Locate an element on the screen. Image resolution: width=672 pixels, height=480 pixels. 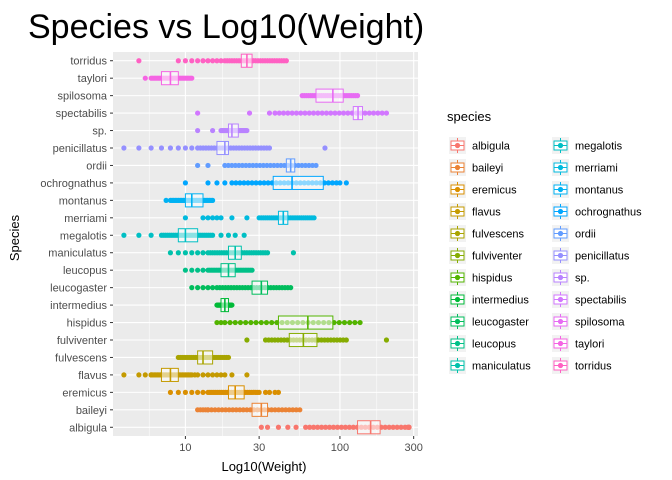
legend-title: species is located at coordinates (469, 116).